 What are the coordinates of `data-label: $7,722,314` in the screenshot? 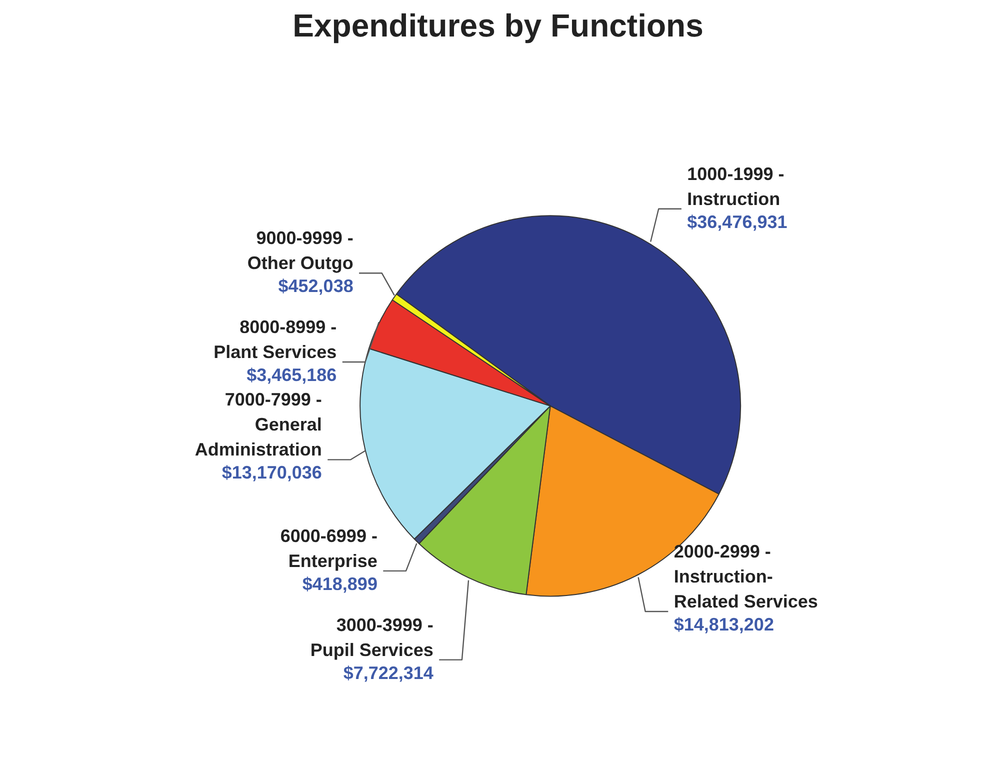 It's located at (388, 672).